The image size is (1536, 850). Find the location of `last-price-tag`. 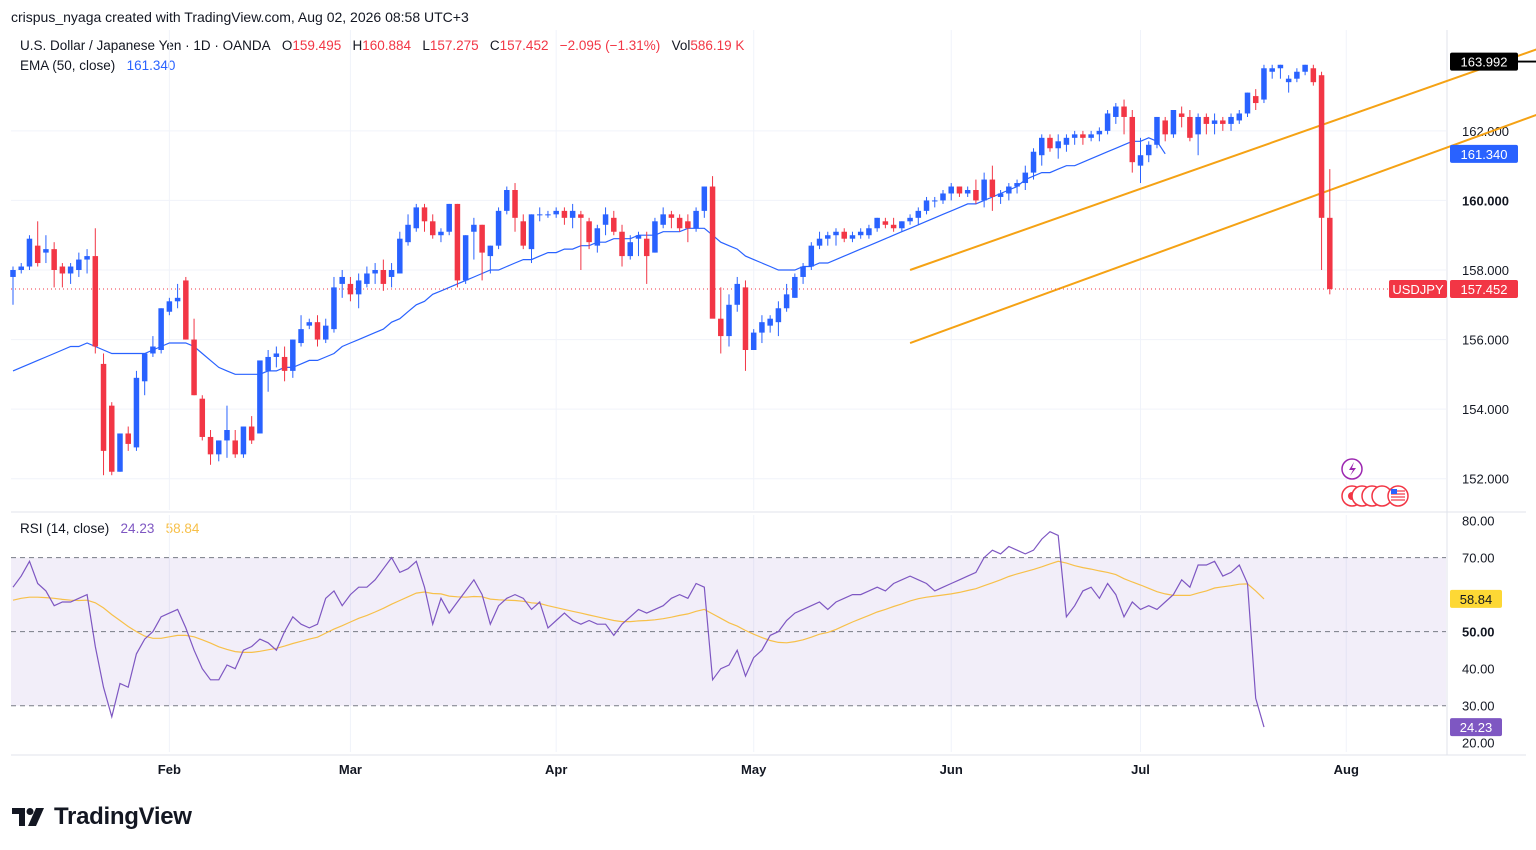

last-price-tag is located at coordinates (1484, 289).